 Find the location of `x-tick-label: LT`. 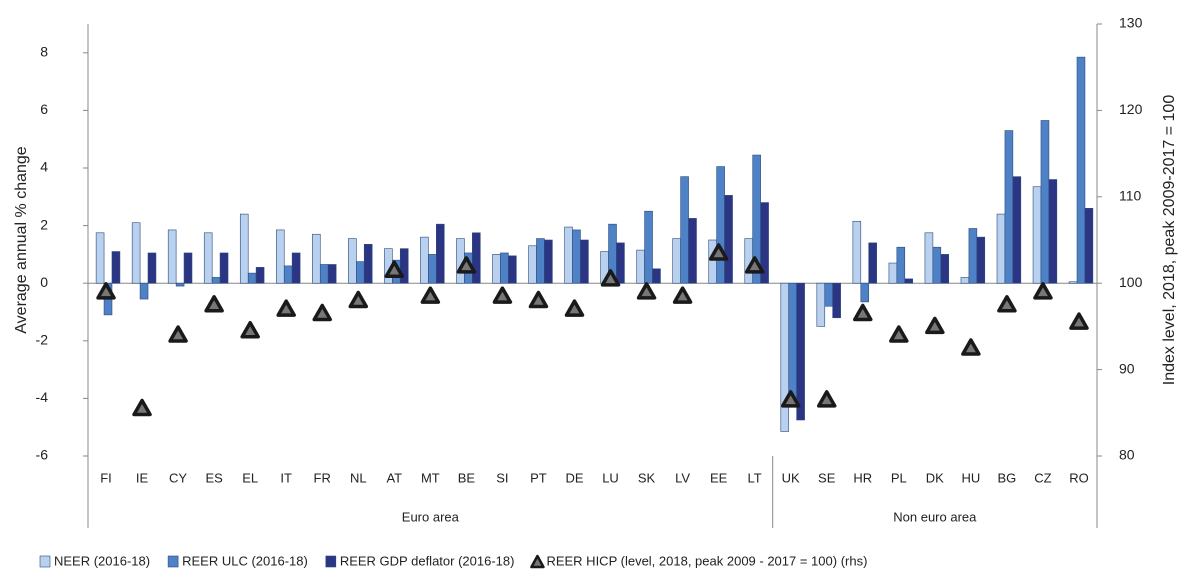

x-tick-label: LT is located at coordinates (755, 477).